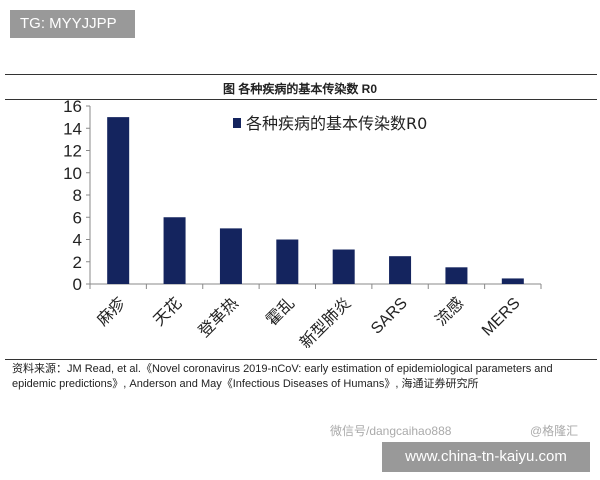  Describe the element at coordinates (280, 311) in the screenshot. I see `x-tick-label: 霍乱` at that location.